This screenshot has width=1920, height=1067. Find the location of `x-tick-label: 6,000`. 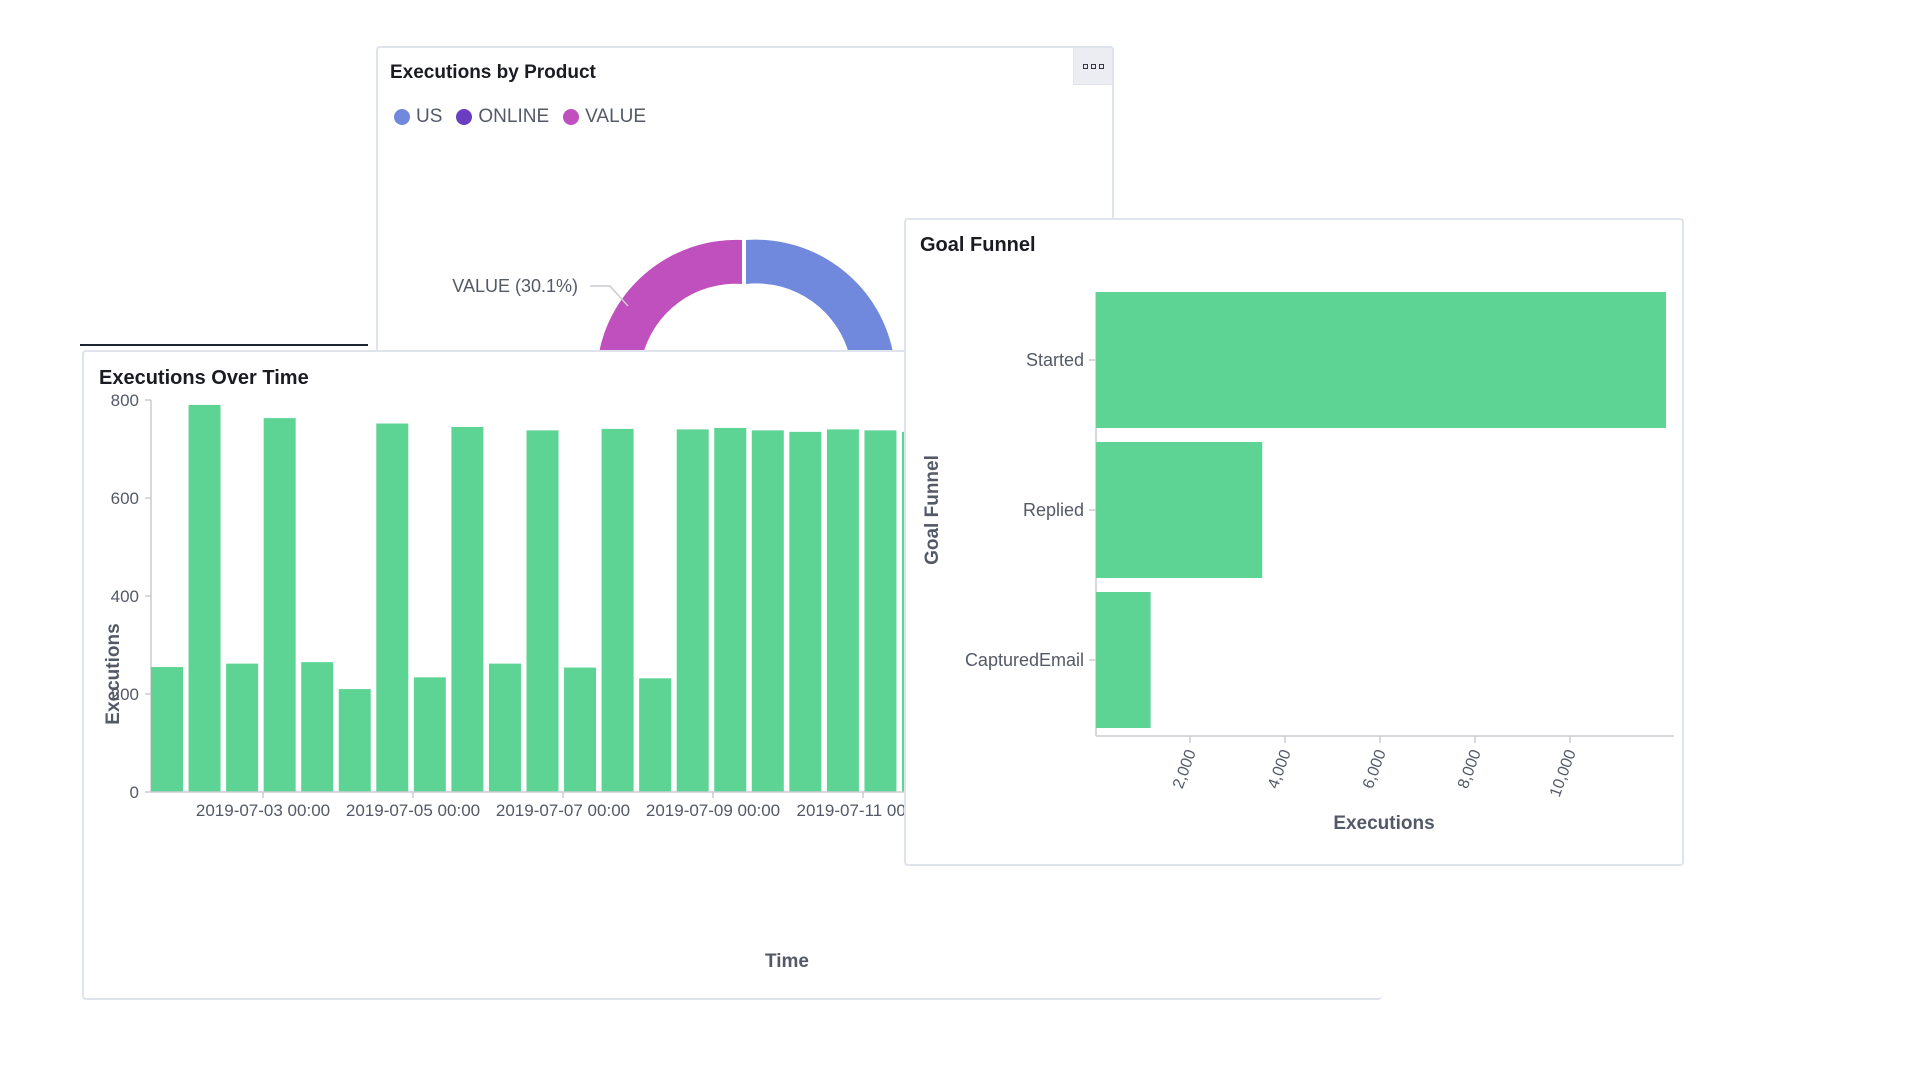

x-tick-label: 6,000 is located at coordinates (1375, 769).